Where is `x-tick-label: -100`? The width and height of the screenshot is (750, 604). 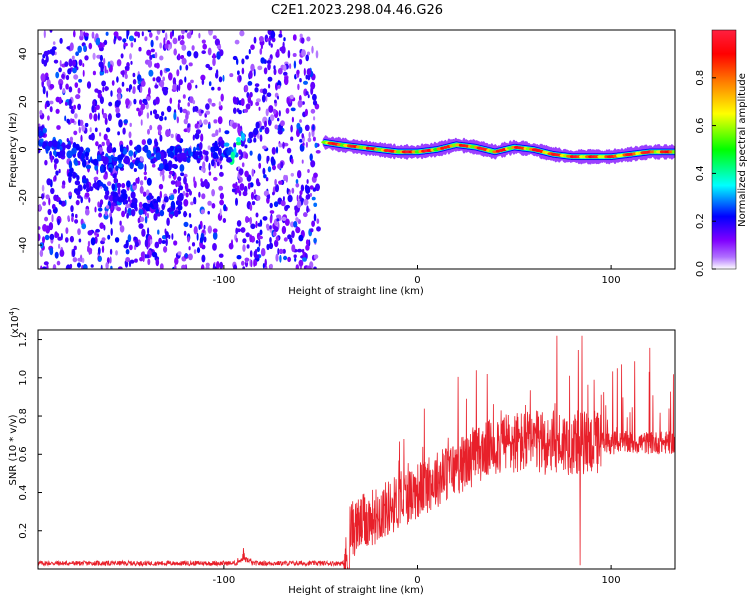
x-tick-label: -100 is located at coordinates (224, 280).